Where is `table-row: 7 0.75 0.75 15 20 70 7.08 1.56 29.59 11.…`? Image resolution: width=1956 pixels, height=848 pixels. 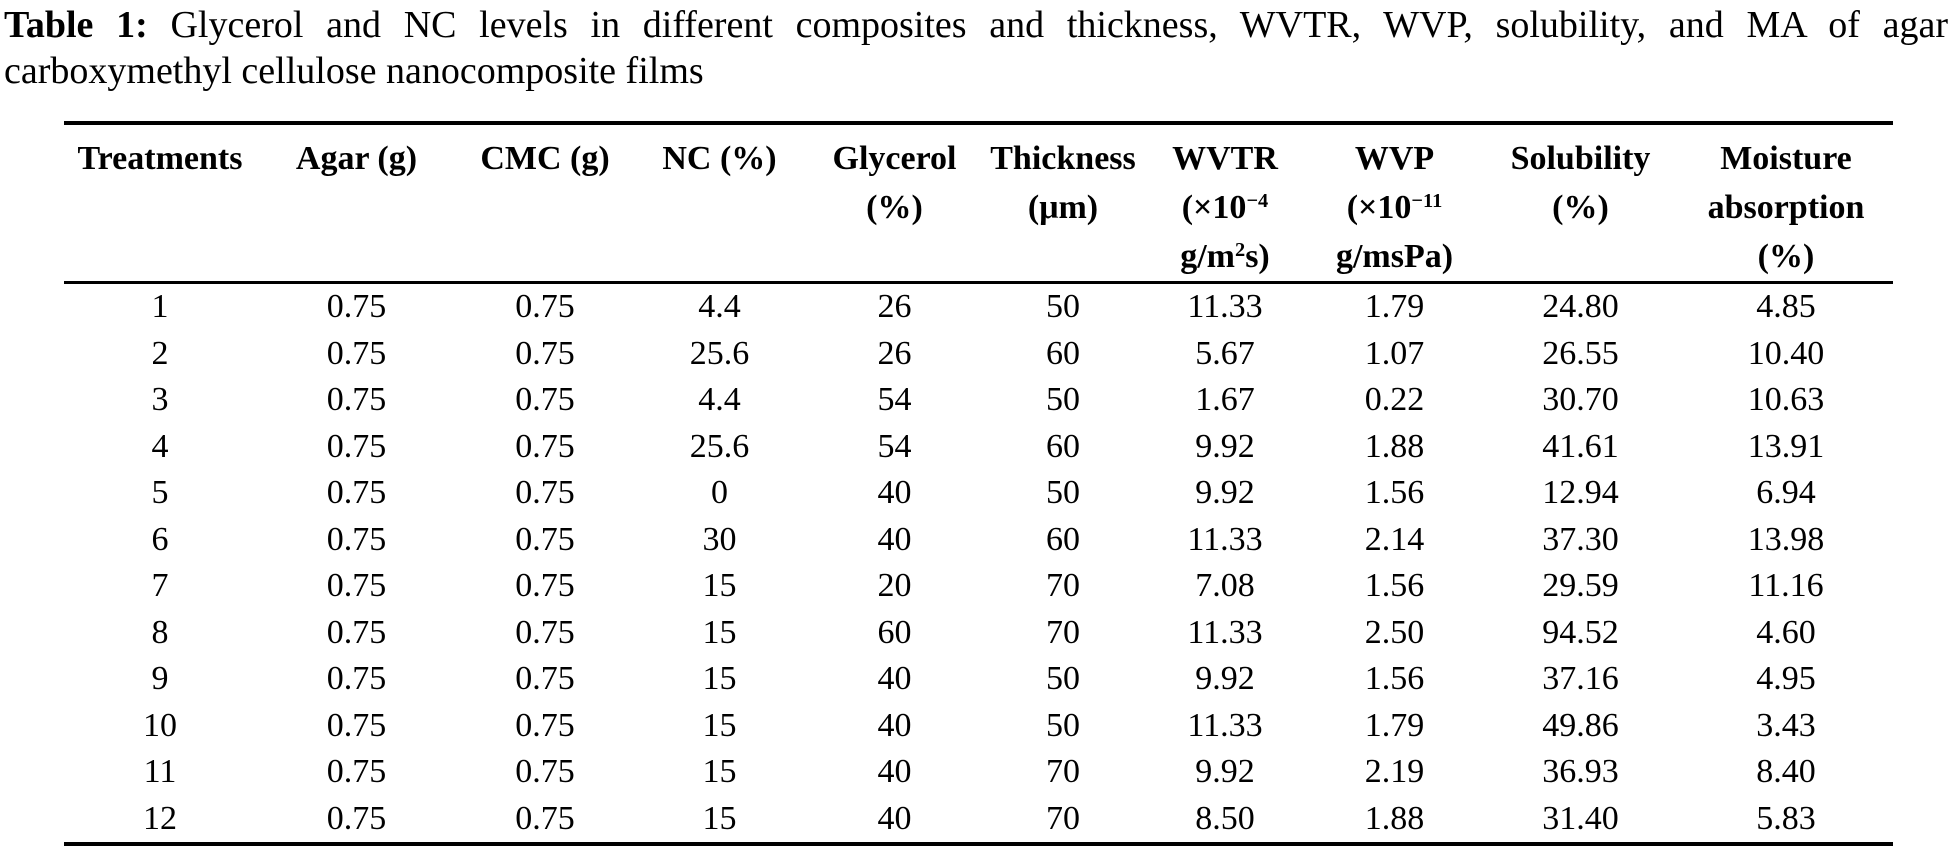
table-row: 7 0.75 0.75 15 20 70 7.08 1.56 29.59 11.… is located at coordinates (978, 586).